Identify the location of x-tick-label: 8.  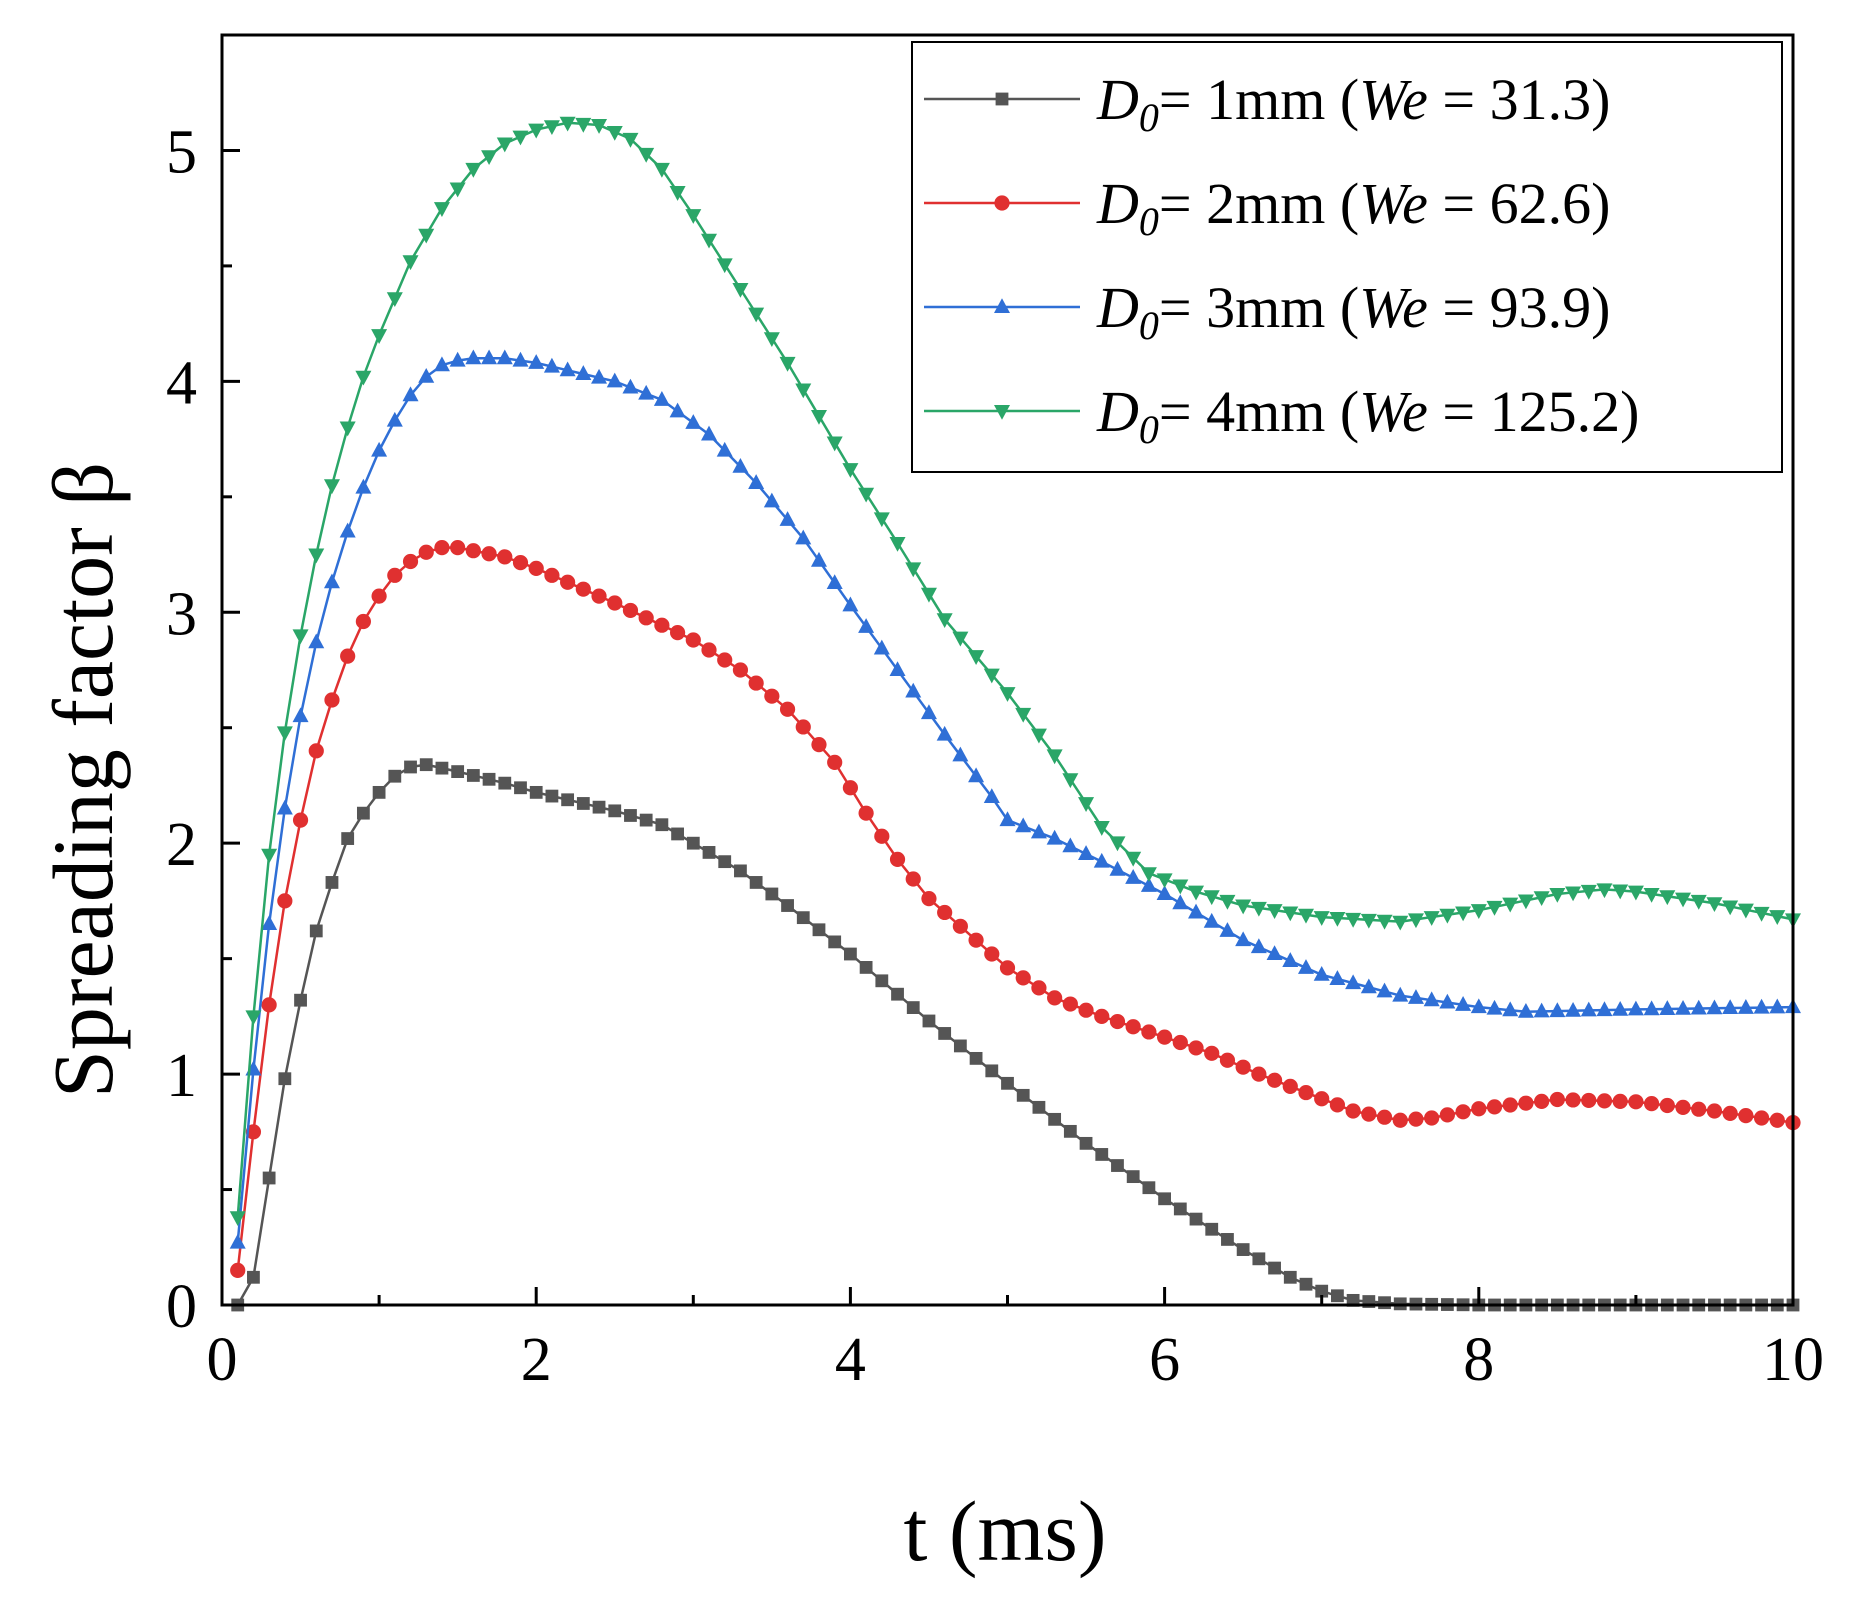
(1478, 1360).